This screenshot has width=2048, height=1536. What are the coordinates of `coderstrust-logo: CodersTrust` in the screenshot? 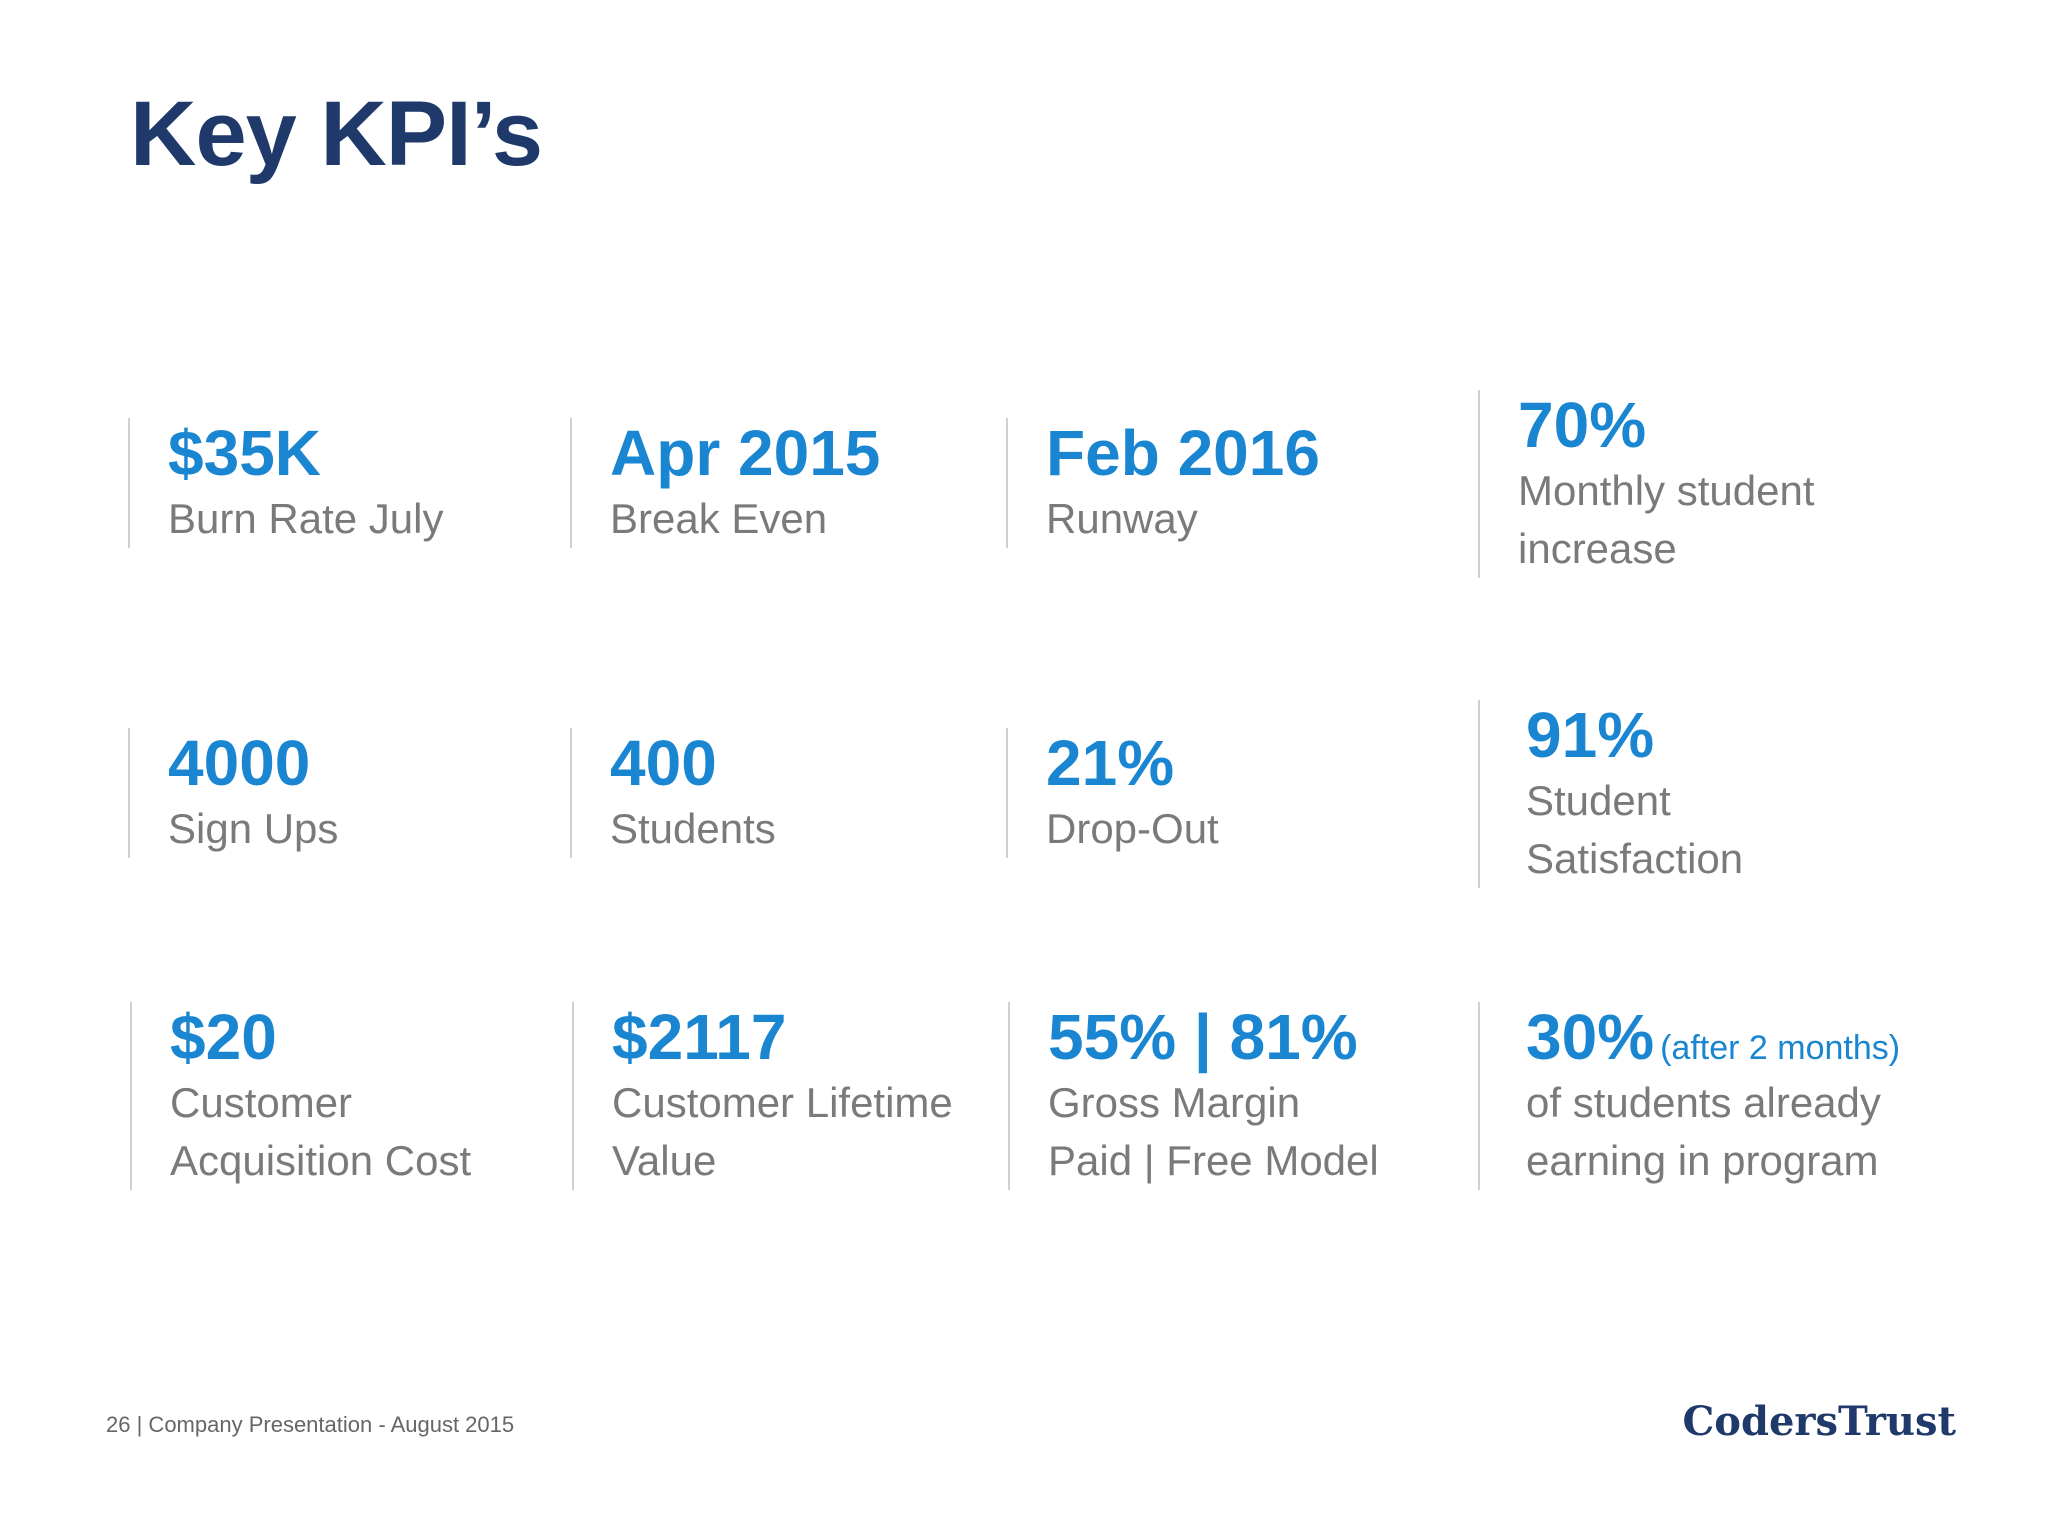 It's located at (1819, 1421).